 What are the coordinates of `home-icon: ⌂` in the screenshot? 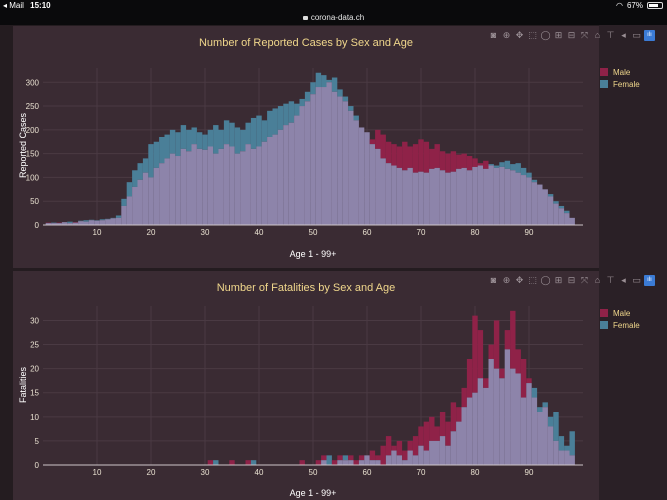 It's located at (597, 280).